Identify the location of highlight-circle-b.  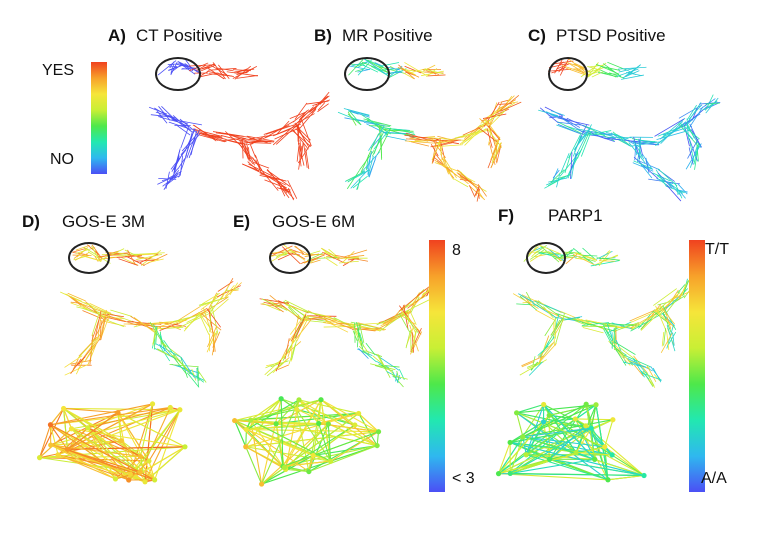
(367, 74).